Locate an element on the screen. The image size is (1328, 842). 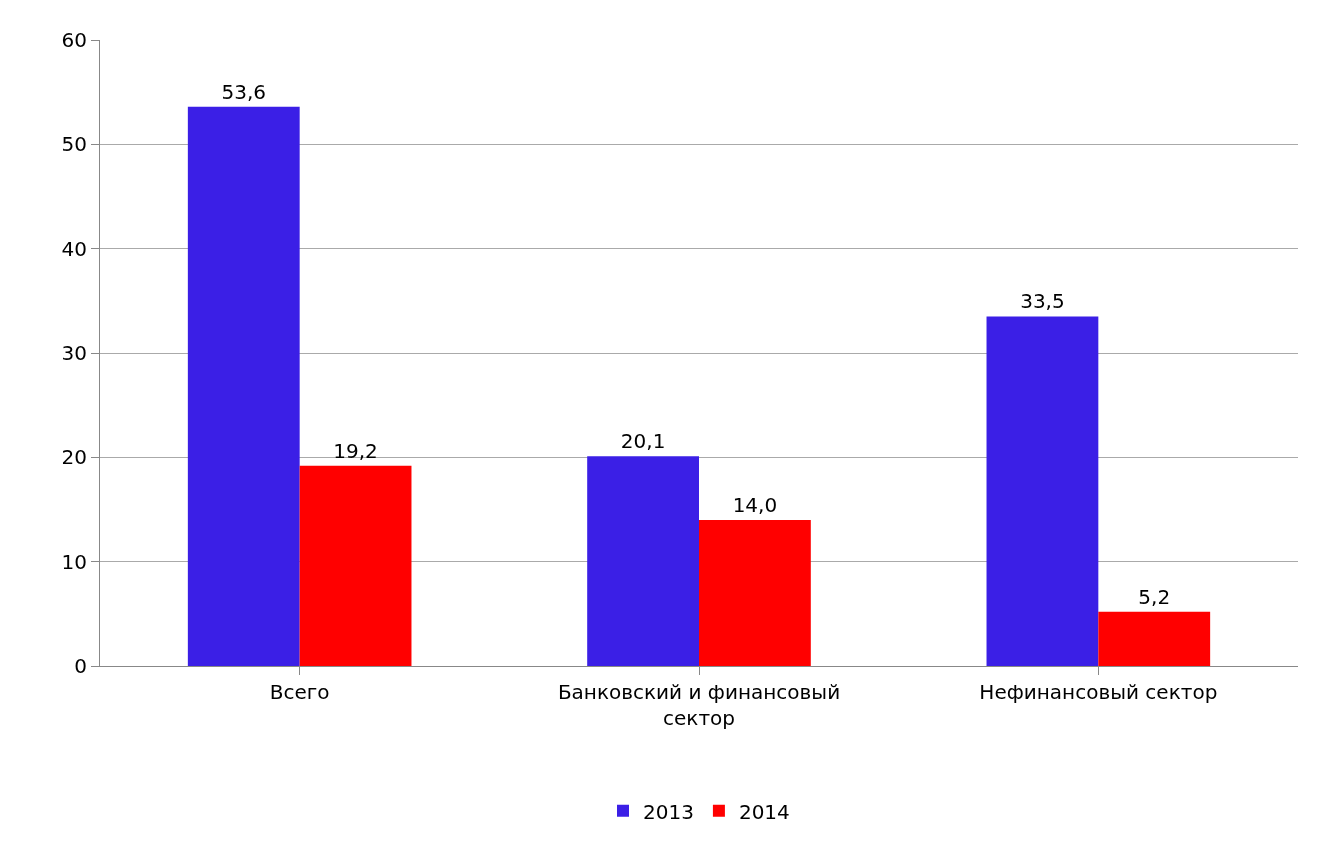
y-tick-label: 40 is located at coordinates (74, 248).